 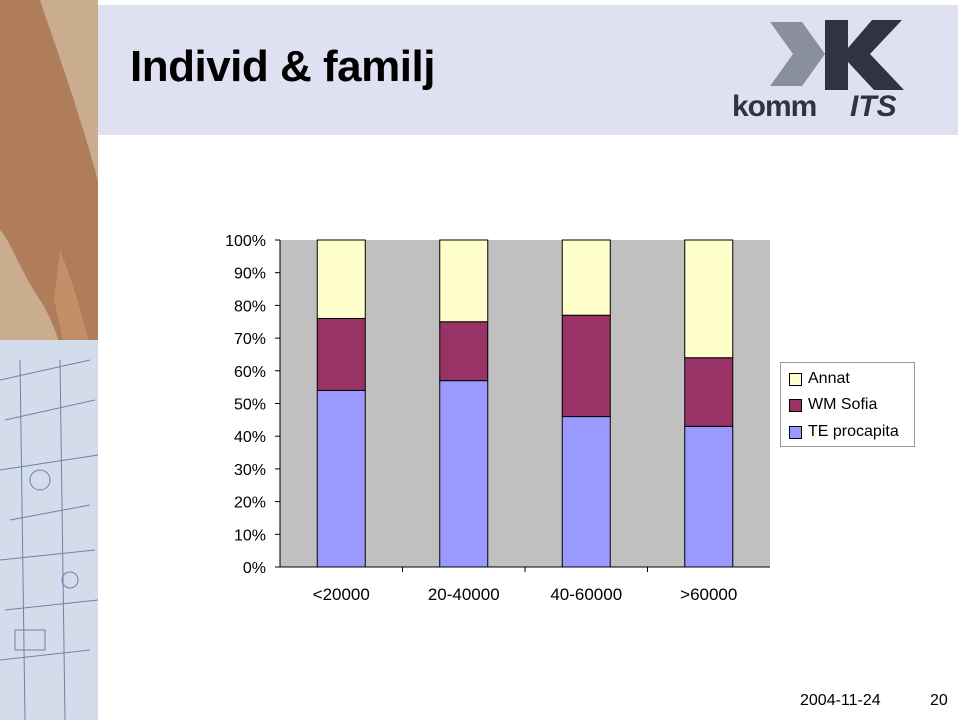 I want to click on legend-item-te-procapita: TE procapita, so click(x=844, y=432).